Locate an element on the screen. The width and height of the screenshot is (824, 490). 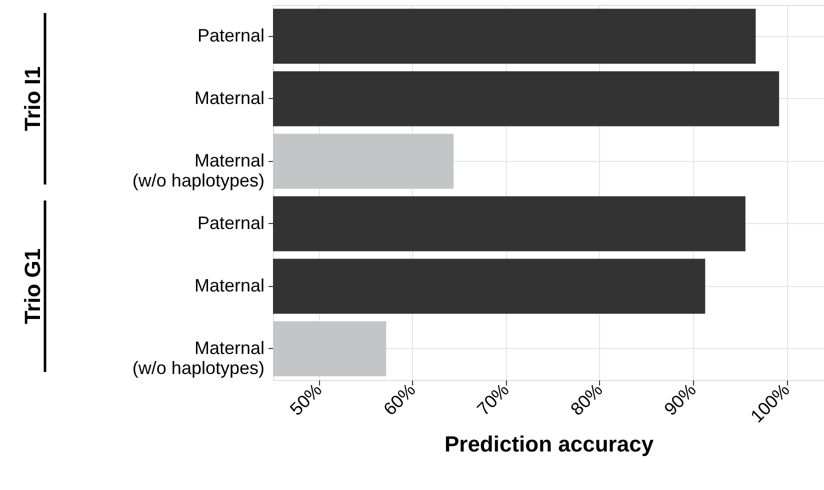
x-tick-label: 80% is located at coordinates (586, 400).